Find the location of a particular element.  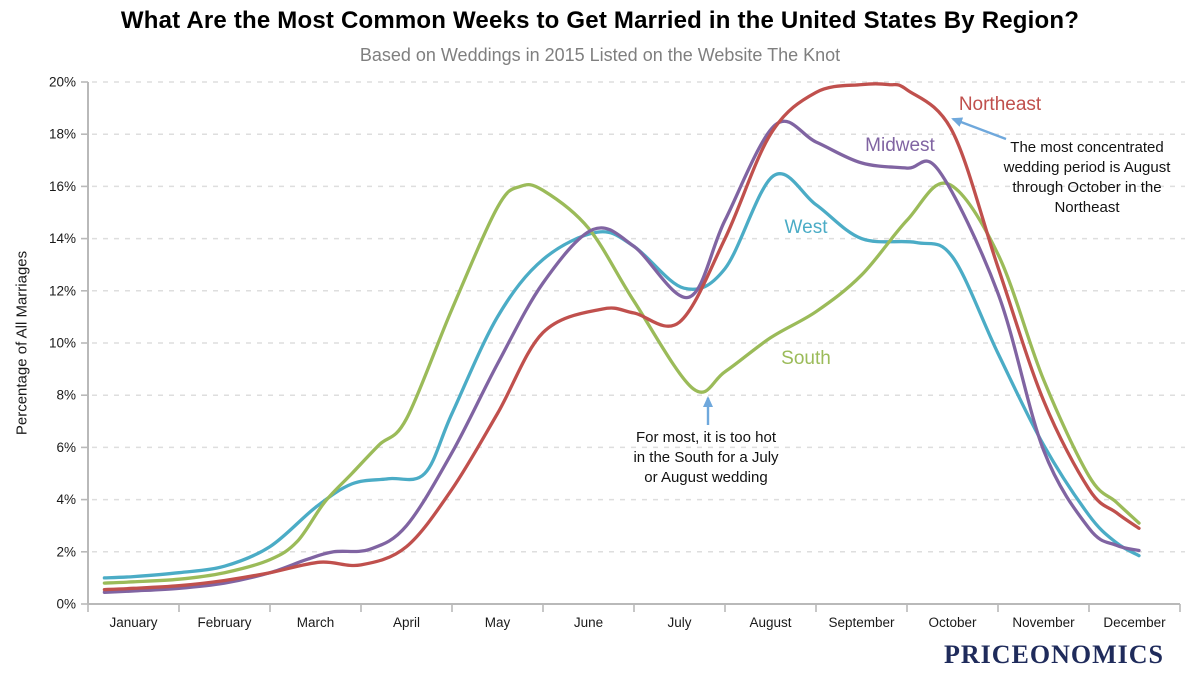

x-tick-label: July is located at coordinates (679, 622).